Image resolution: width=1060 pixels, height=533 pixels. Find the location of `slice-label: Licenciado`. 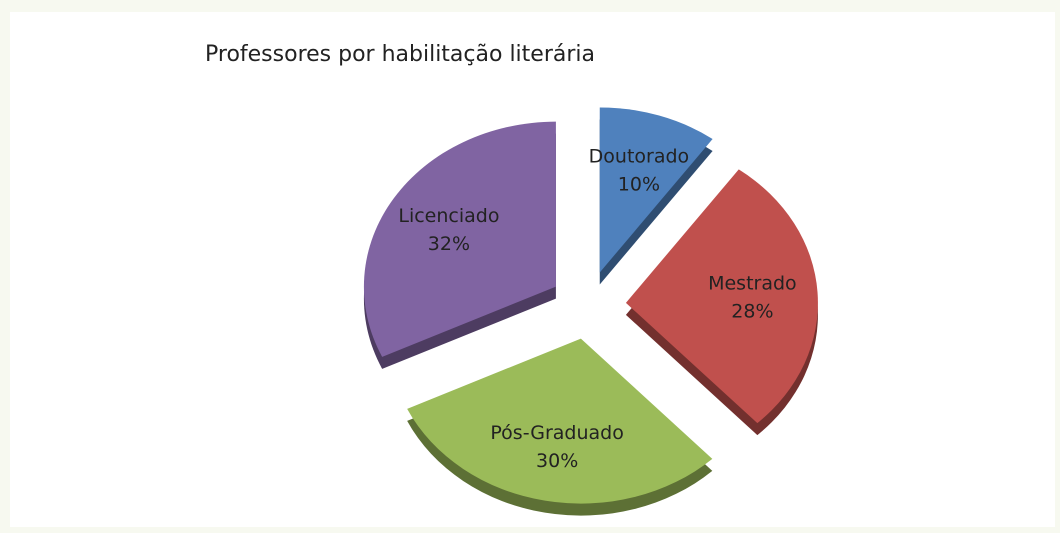

slice-label: Licenciado is located at coordinates (448, 216).